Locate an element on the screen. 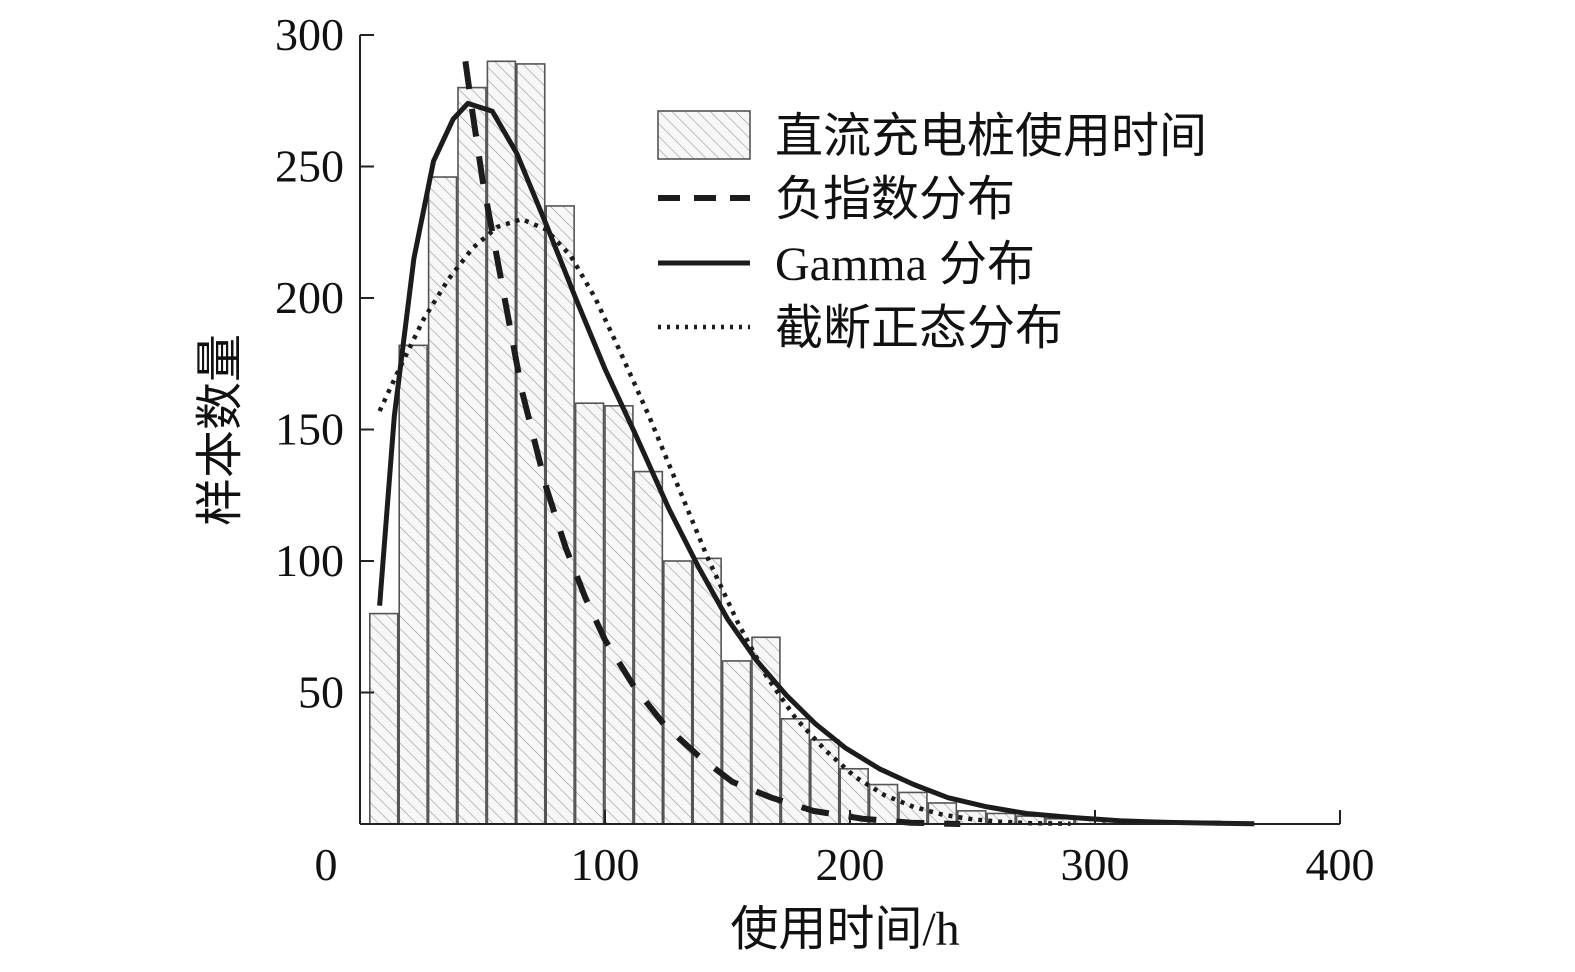 The image size is (1575, 972). legend-swatch-histogram is located at coordinates (704, 135).